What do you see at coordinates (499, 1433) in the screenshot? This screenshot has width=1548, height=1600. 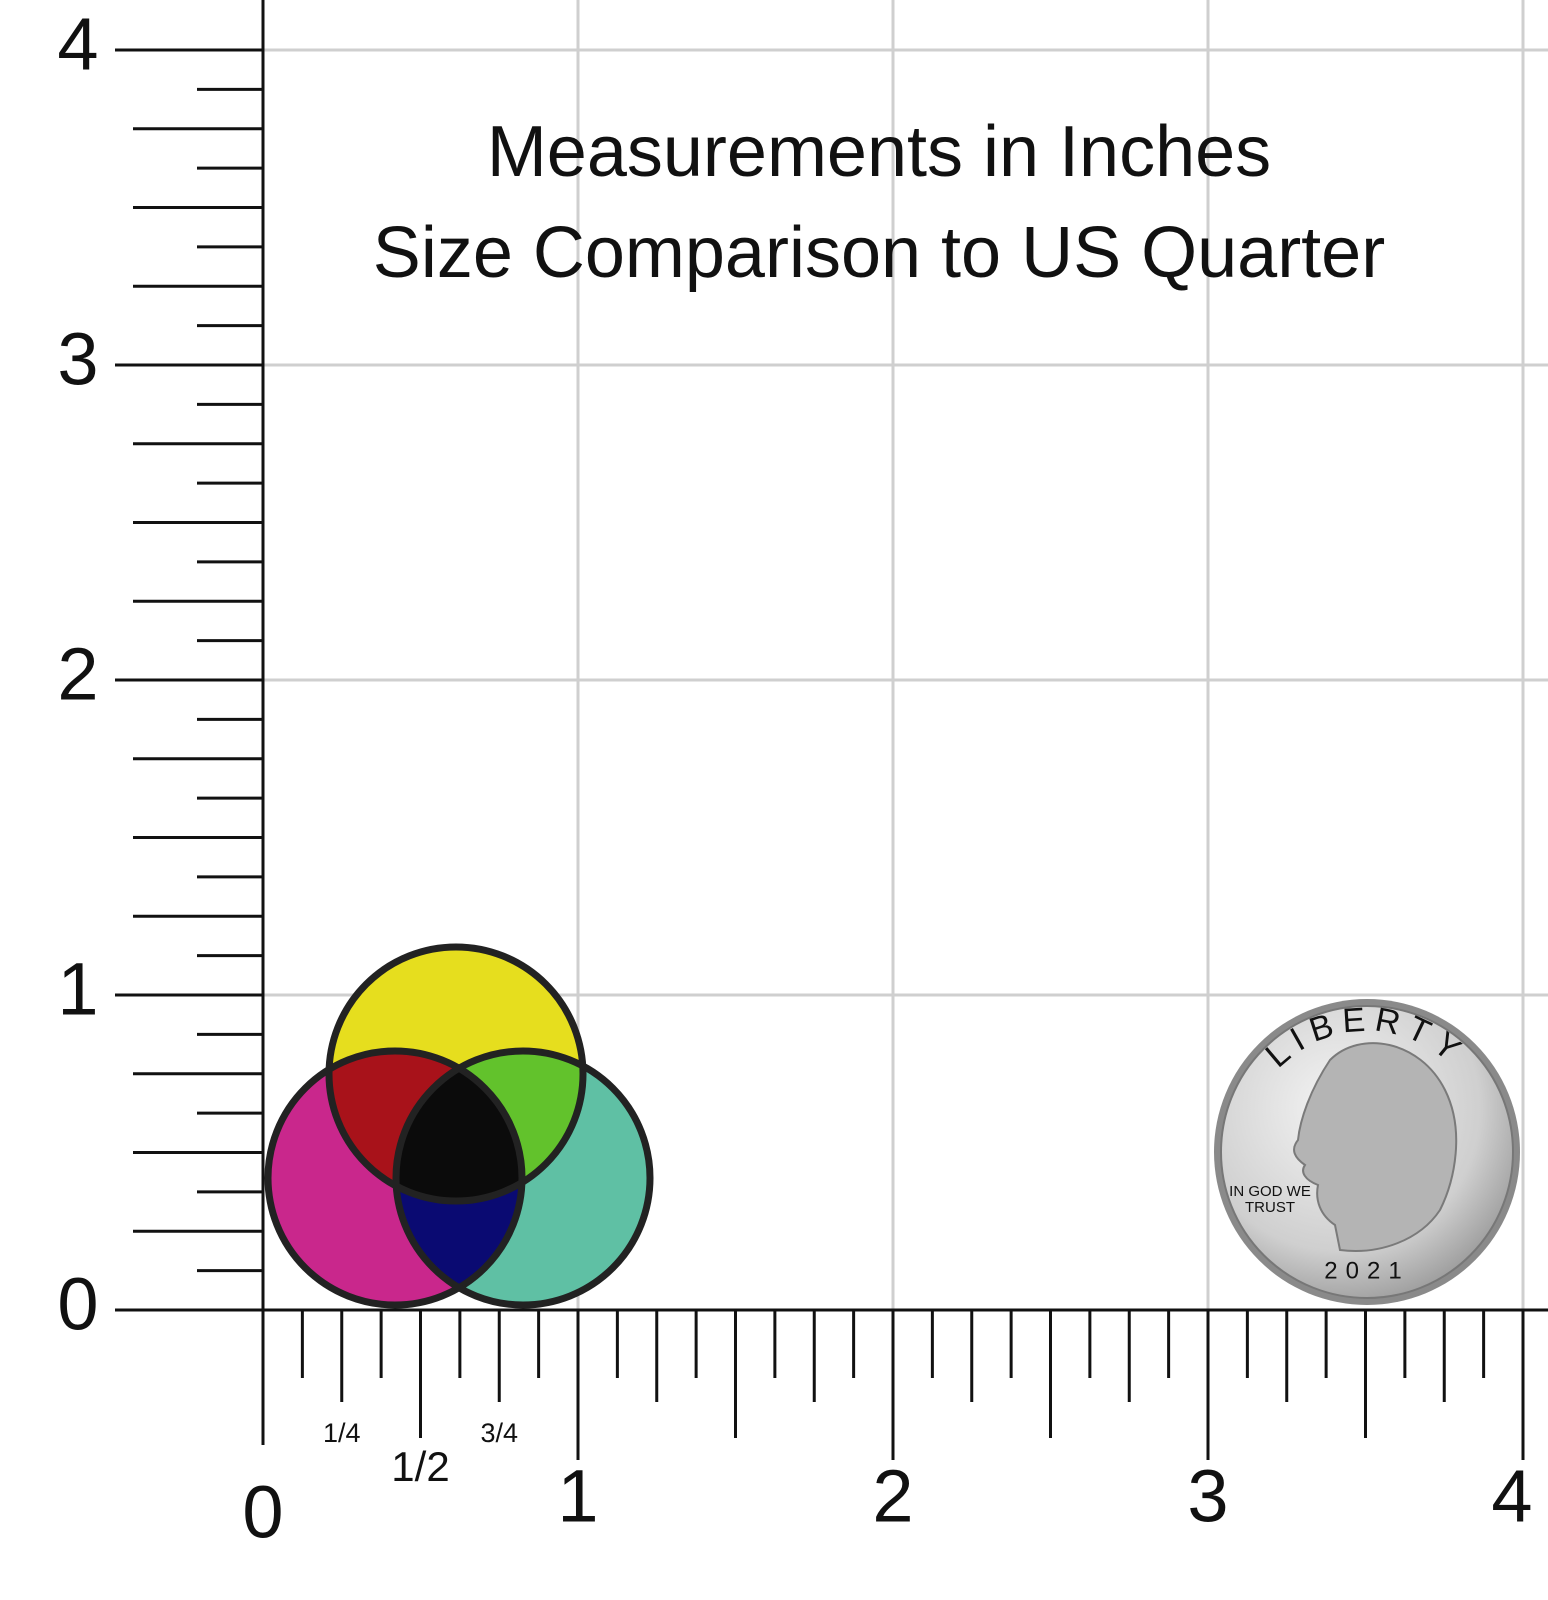 I see `fraction-label: 3/4` at bounding box center [499, 1433].